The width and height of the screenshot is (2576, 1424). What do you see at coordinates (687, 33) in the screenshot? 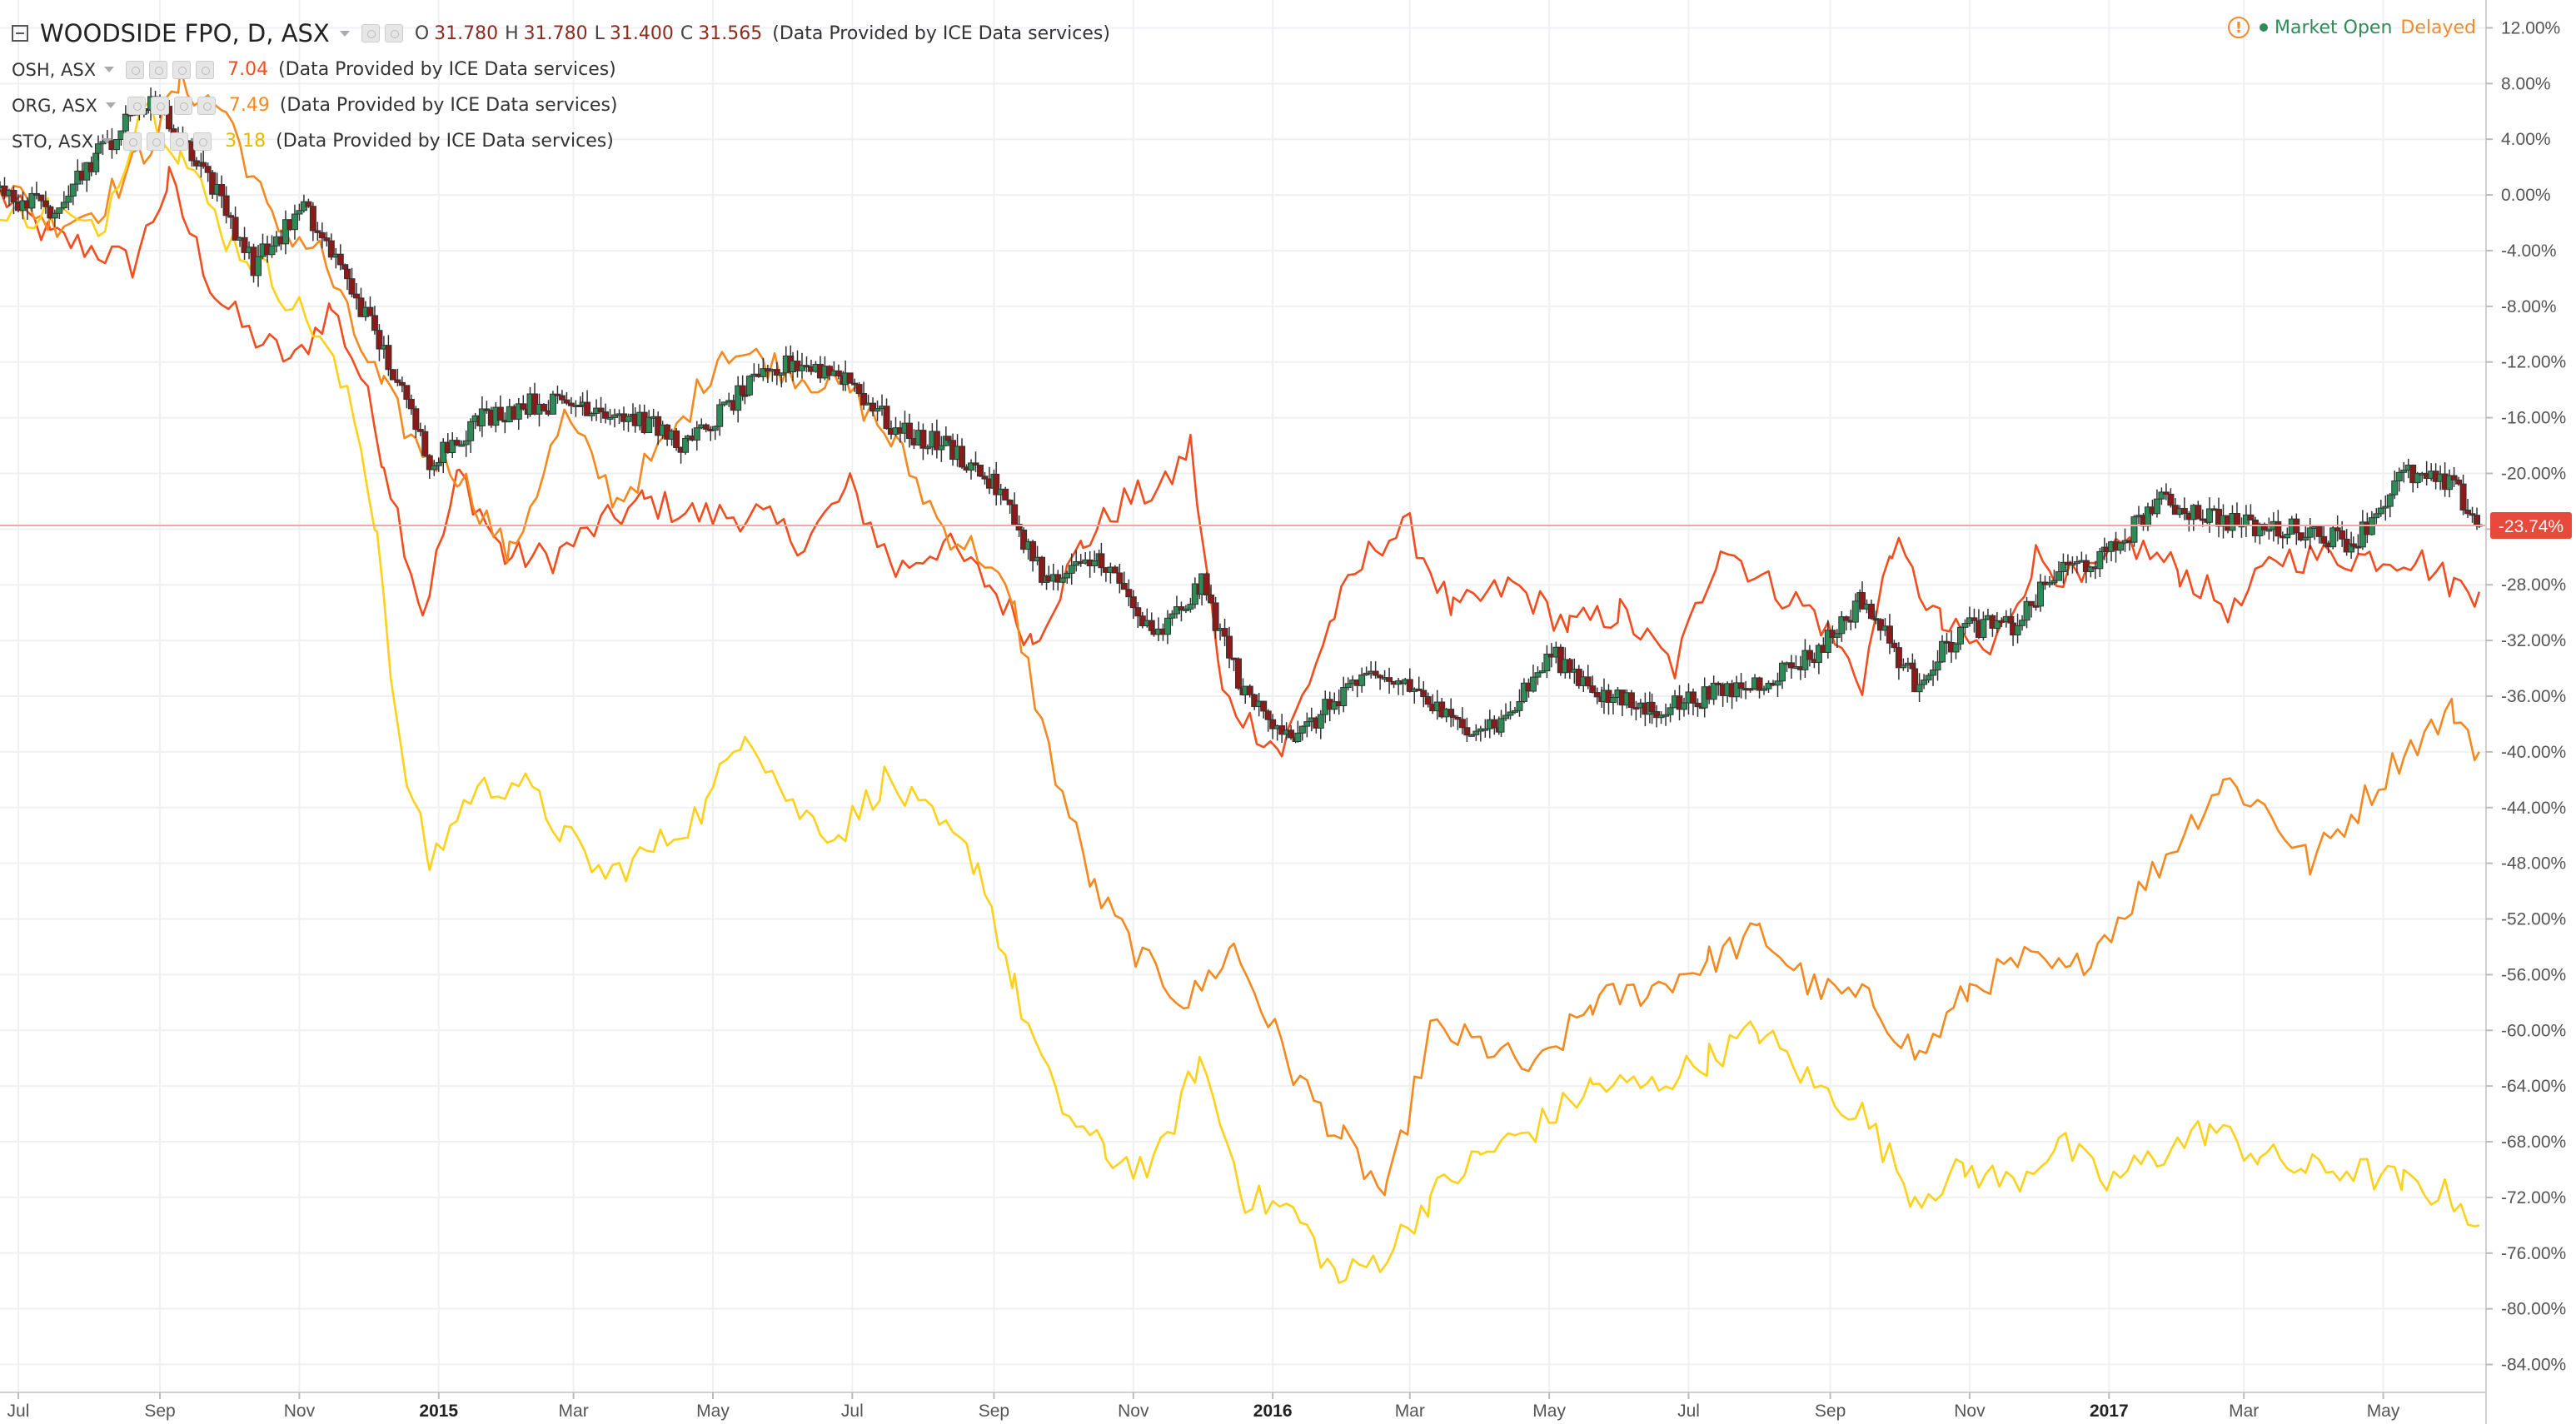
I see `close-label: C` at bounding box center [687, 33].